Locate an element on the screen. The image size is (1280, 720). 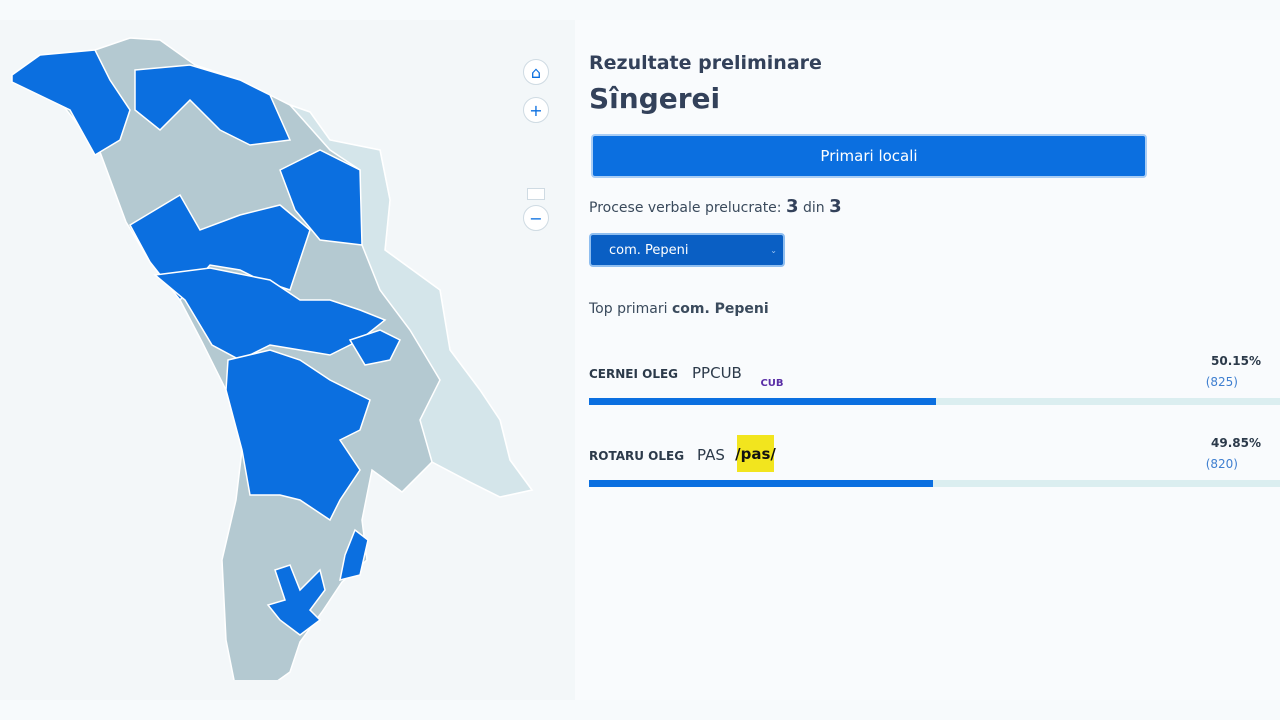
party-logo: CUB is located at coordinates (772, 383).